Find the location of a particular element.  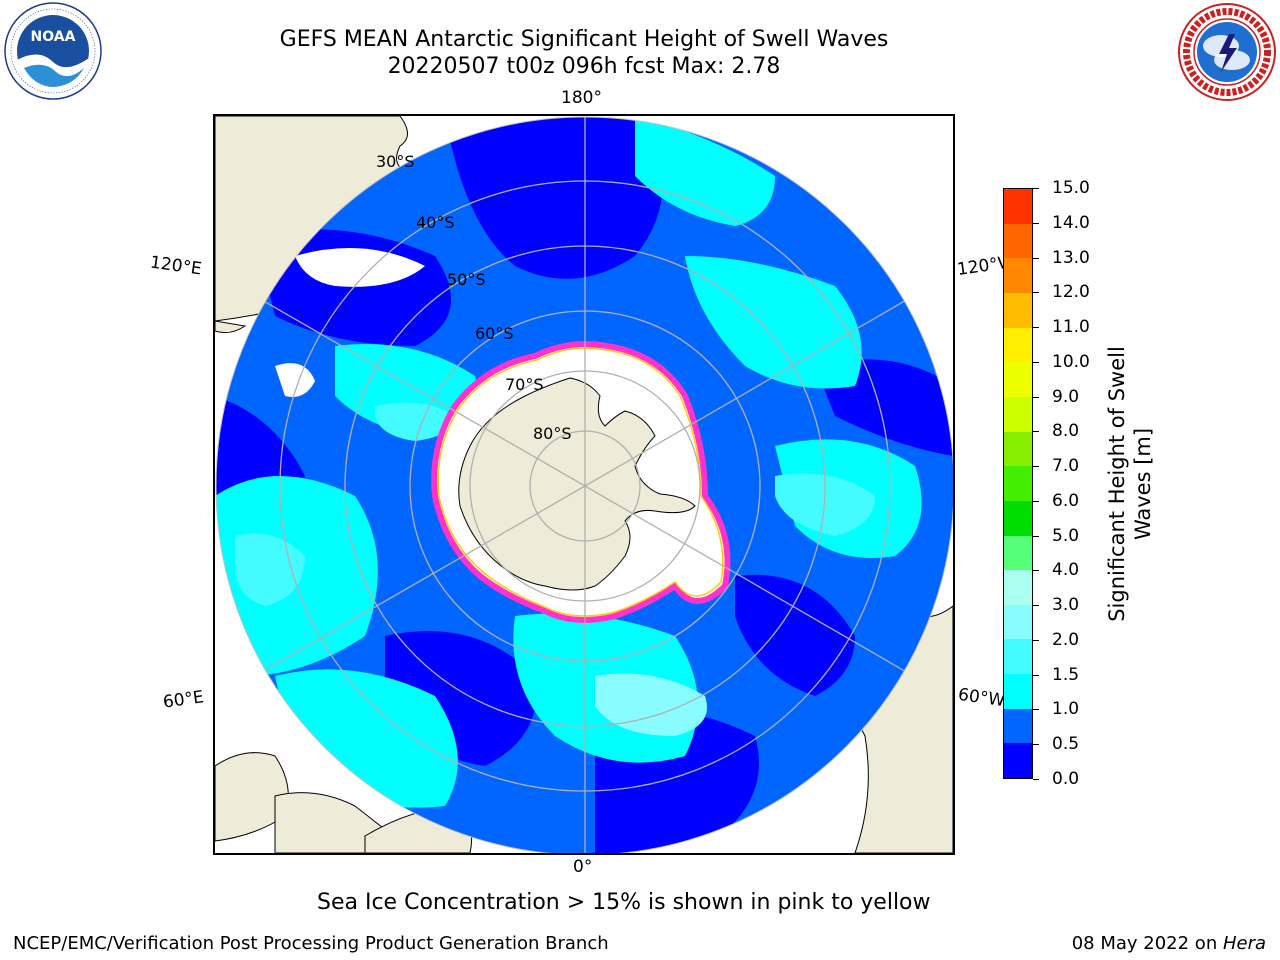

colorbar-tick-label: 3.0 is located at coordinates (1066, 605).